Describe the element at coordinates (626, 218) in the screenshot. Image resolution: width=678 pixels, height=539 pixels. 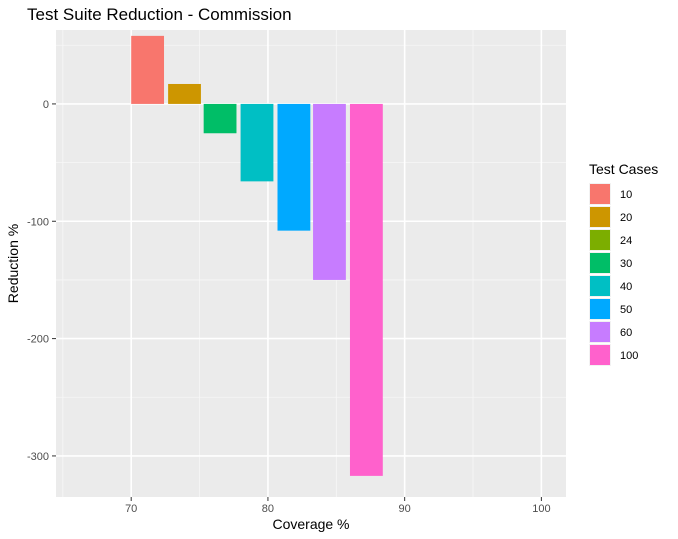
I see `legend-label-20: 20` at that location.